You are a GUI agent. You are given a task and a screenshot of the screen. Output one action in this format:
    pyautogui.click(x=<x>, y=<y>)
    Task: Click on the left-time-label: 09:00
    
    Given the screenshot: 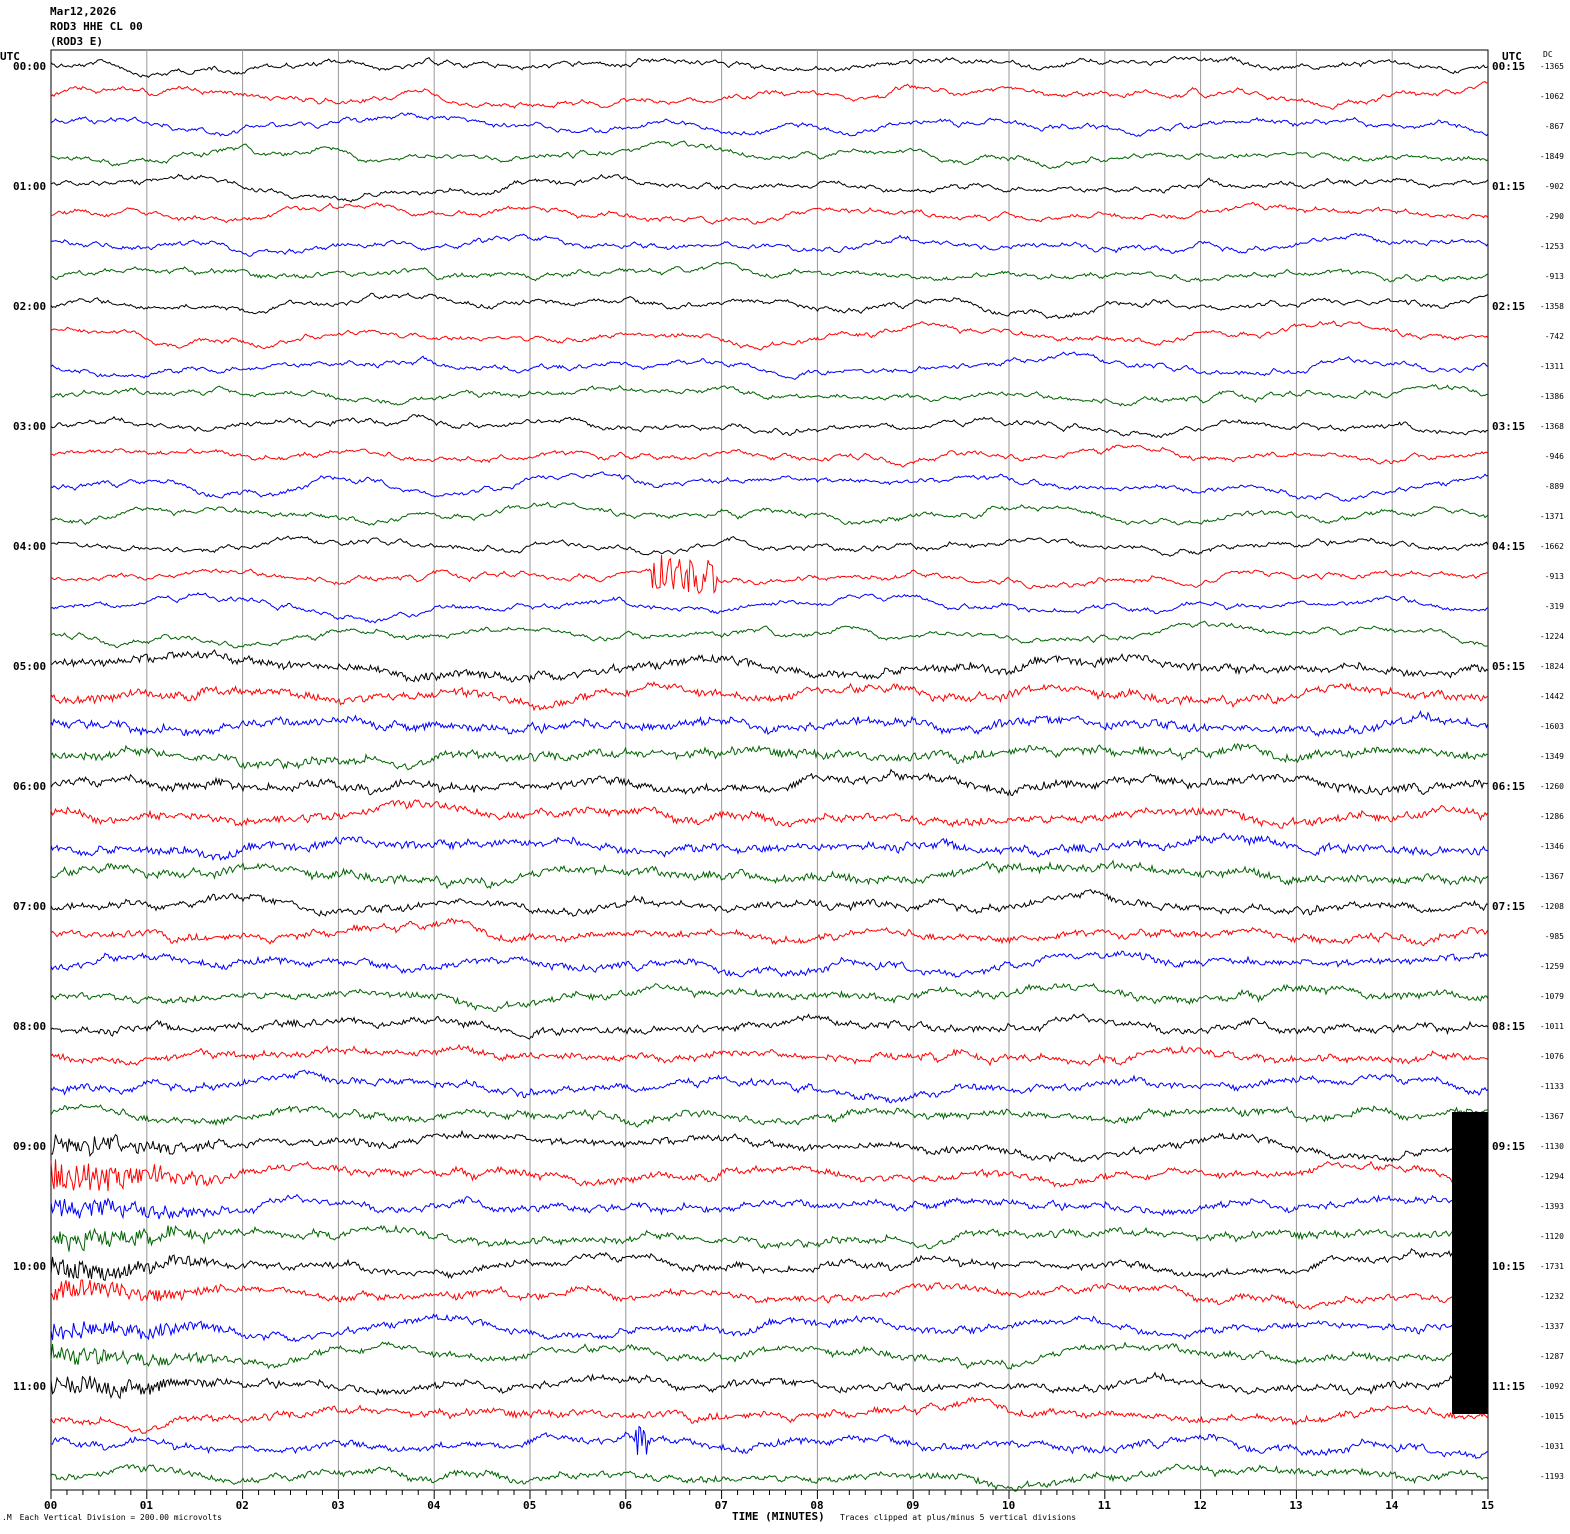 What is the action you would take?
    pyautogui.click(x=29, y=1146)
    